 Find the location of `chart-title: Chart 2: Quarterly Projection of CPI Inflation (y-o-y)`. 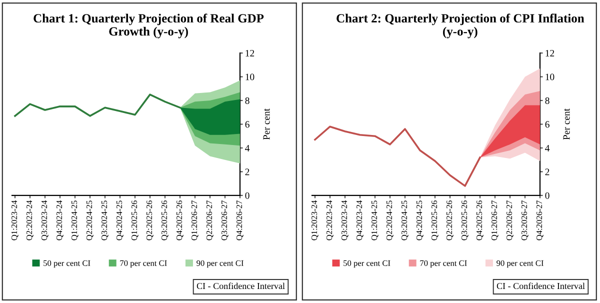

chart-title: Chart 2: Quarterly Projection of CPI Inflation (y-o-y) is located at coordinates (460, 26).